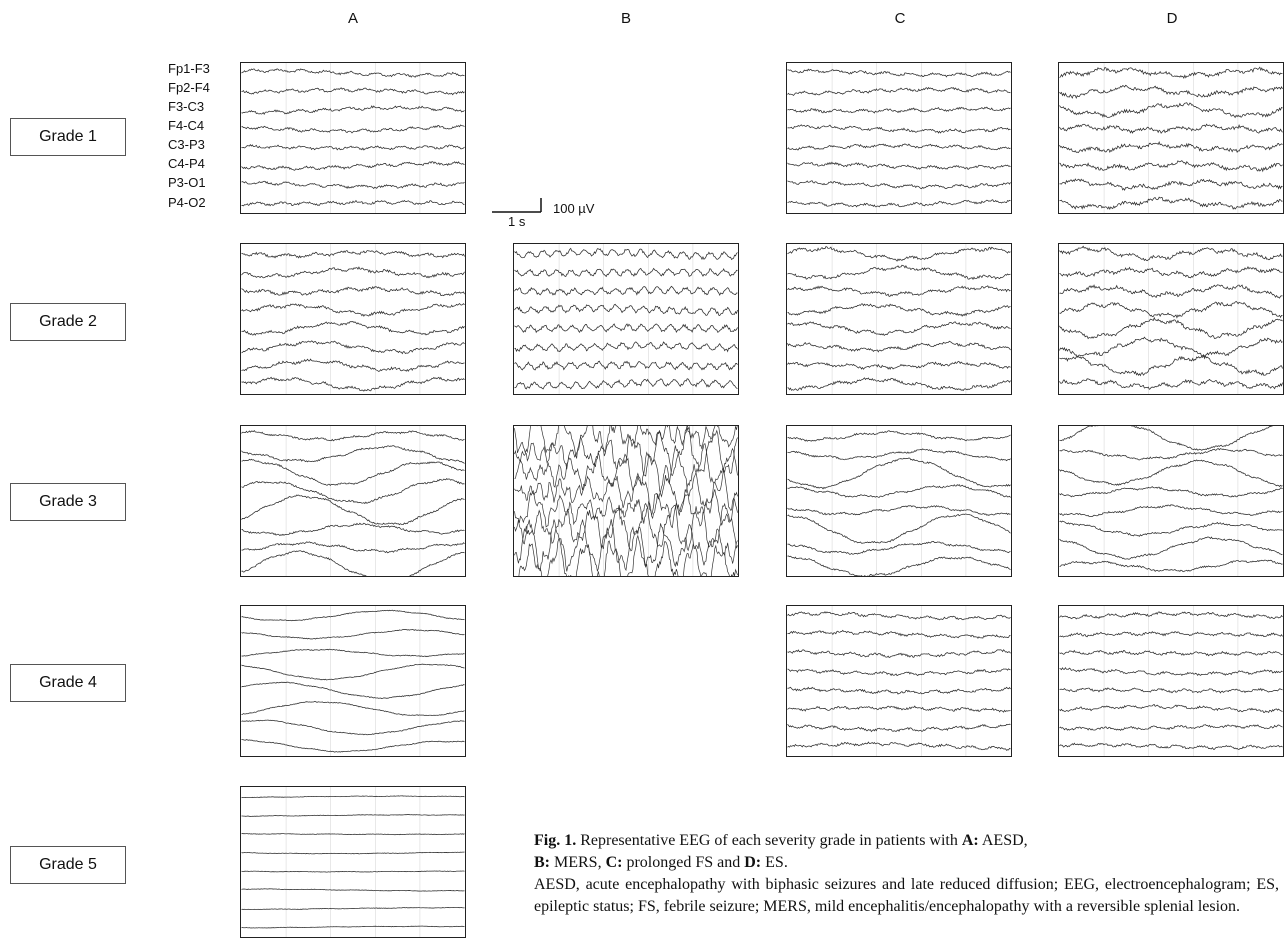 This screenshot has width=1288, height=941. What do you see at coordinates (189, 68) in the screenshot?
I see `channel-label-fp1-f3: Fp1-F3` at bounding box center [189, 68].